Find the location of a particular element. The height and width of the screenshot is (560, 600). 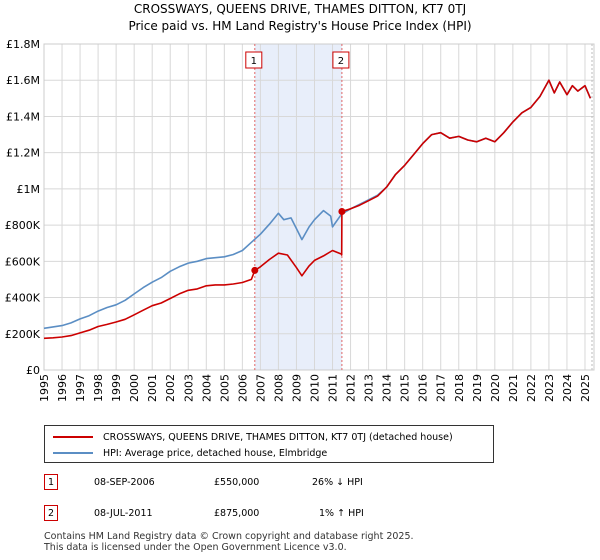

transaction-hpi: 1% ↑ HPI is located at coordinates (341, 513).